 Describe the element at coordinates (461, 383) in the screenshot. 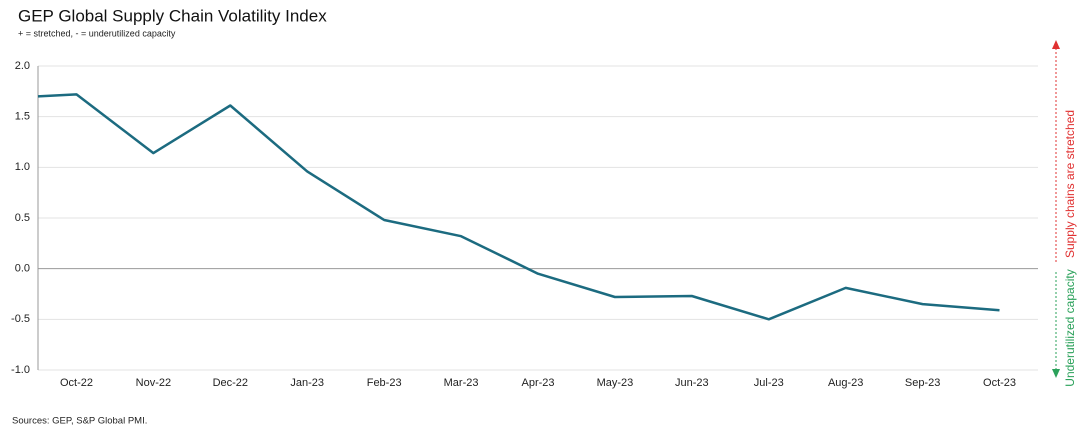

I see `x-tick-label: Mar-23` at that location.